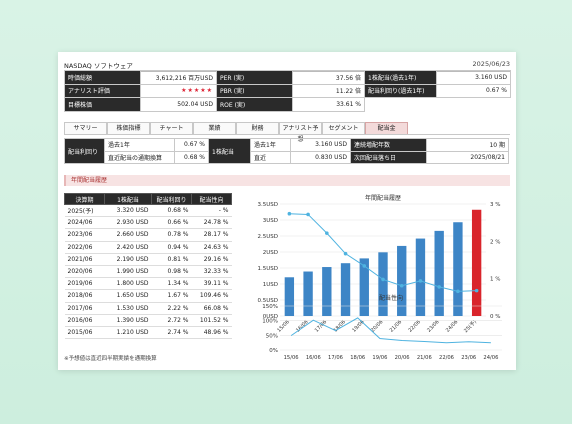 The image size is (572, 424). I want to click on dps-recent: 0.830 USD, so click(320, 157).